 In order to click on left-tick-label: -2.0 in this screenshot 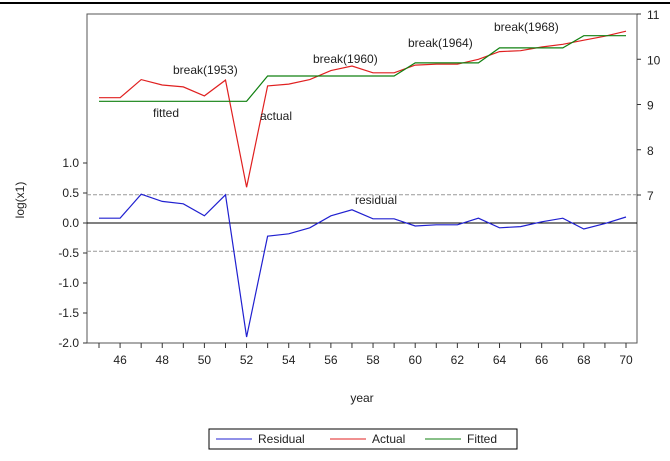, I will do `click(68, 343)`.